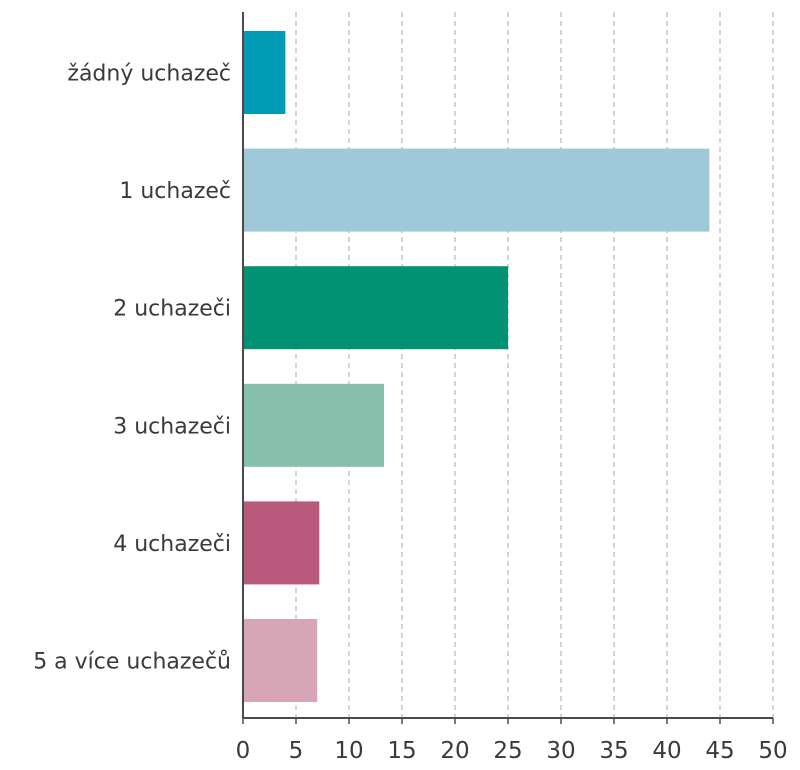  Describe the element at coordinates (613, 751) in the screenshot. I see `x-tick-label: 35` at that location.